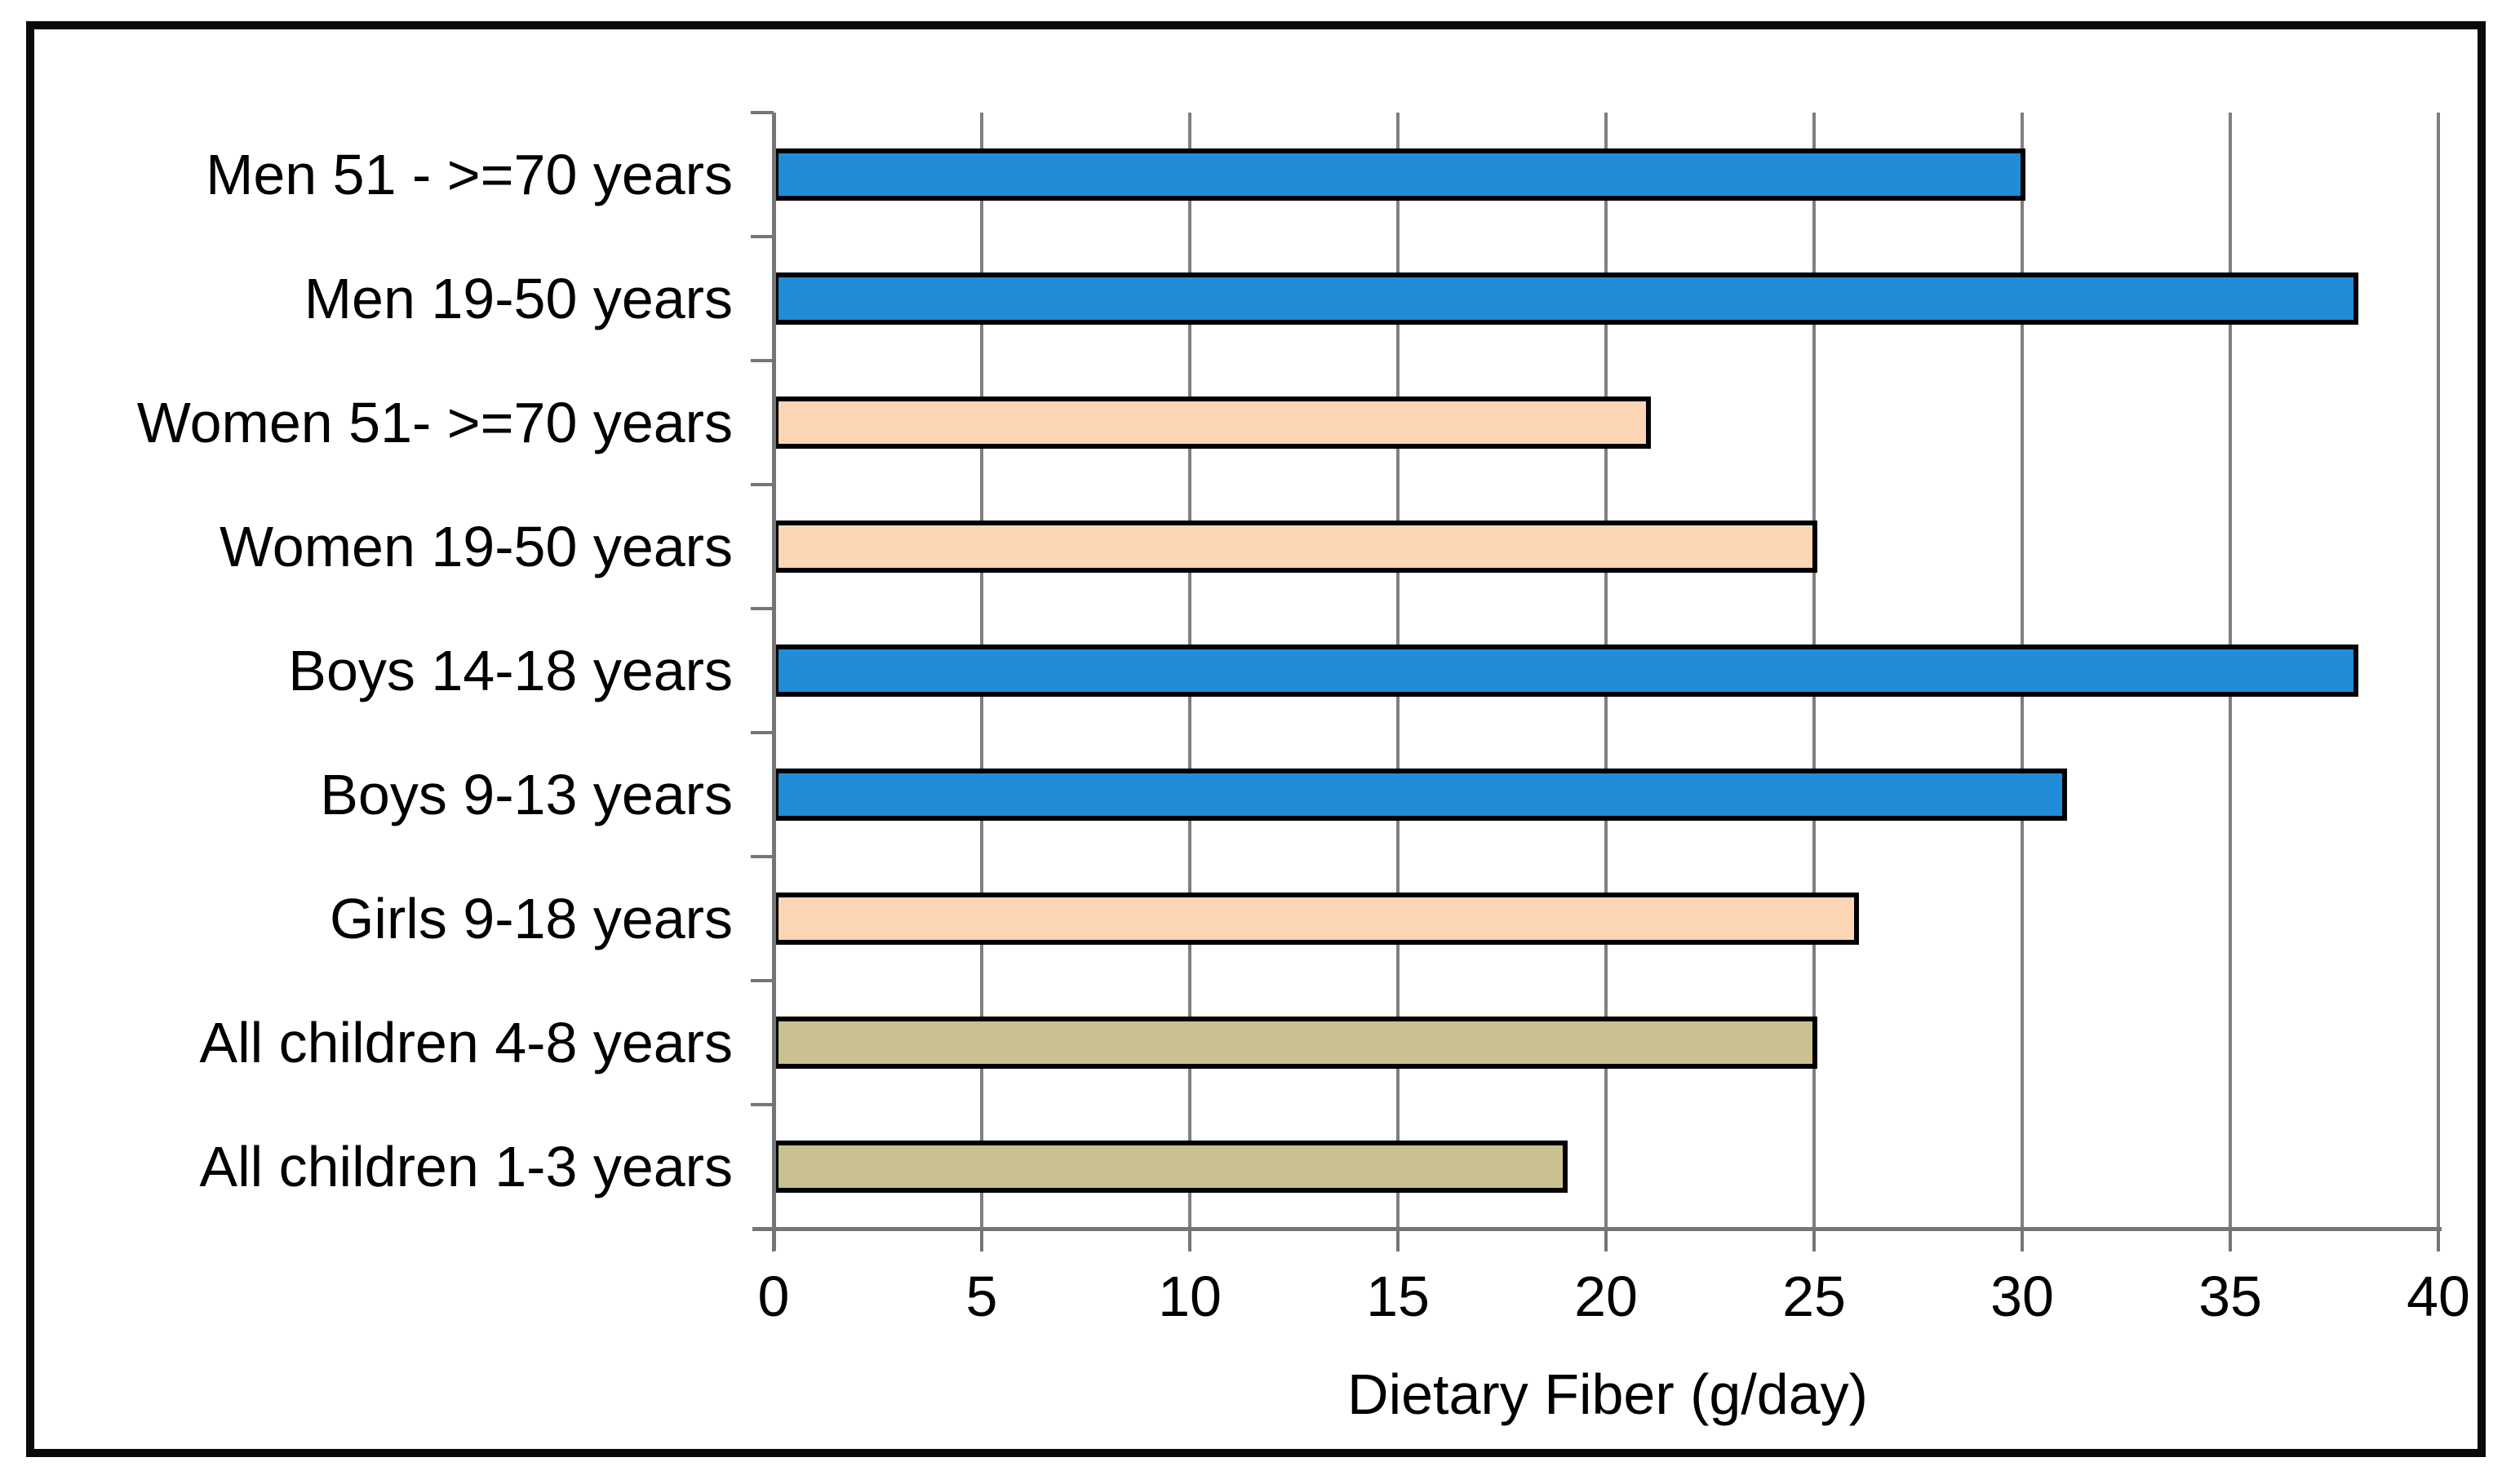 This screenshot has height=1484, width=2502. What do you see at coordinates (526, 794) in the screenshot?
I see `category-label-6: Boys 9-13 years` at bounding box center [526, 794].